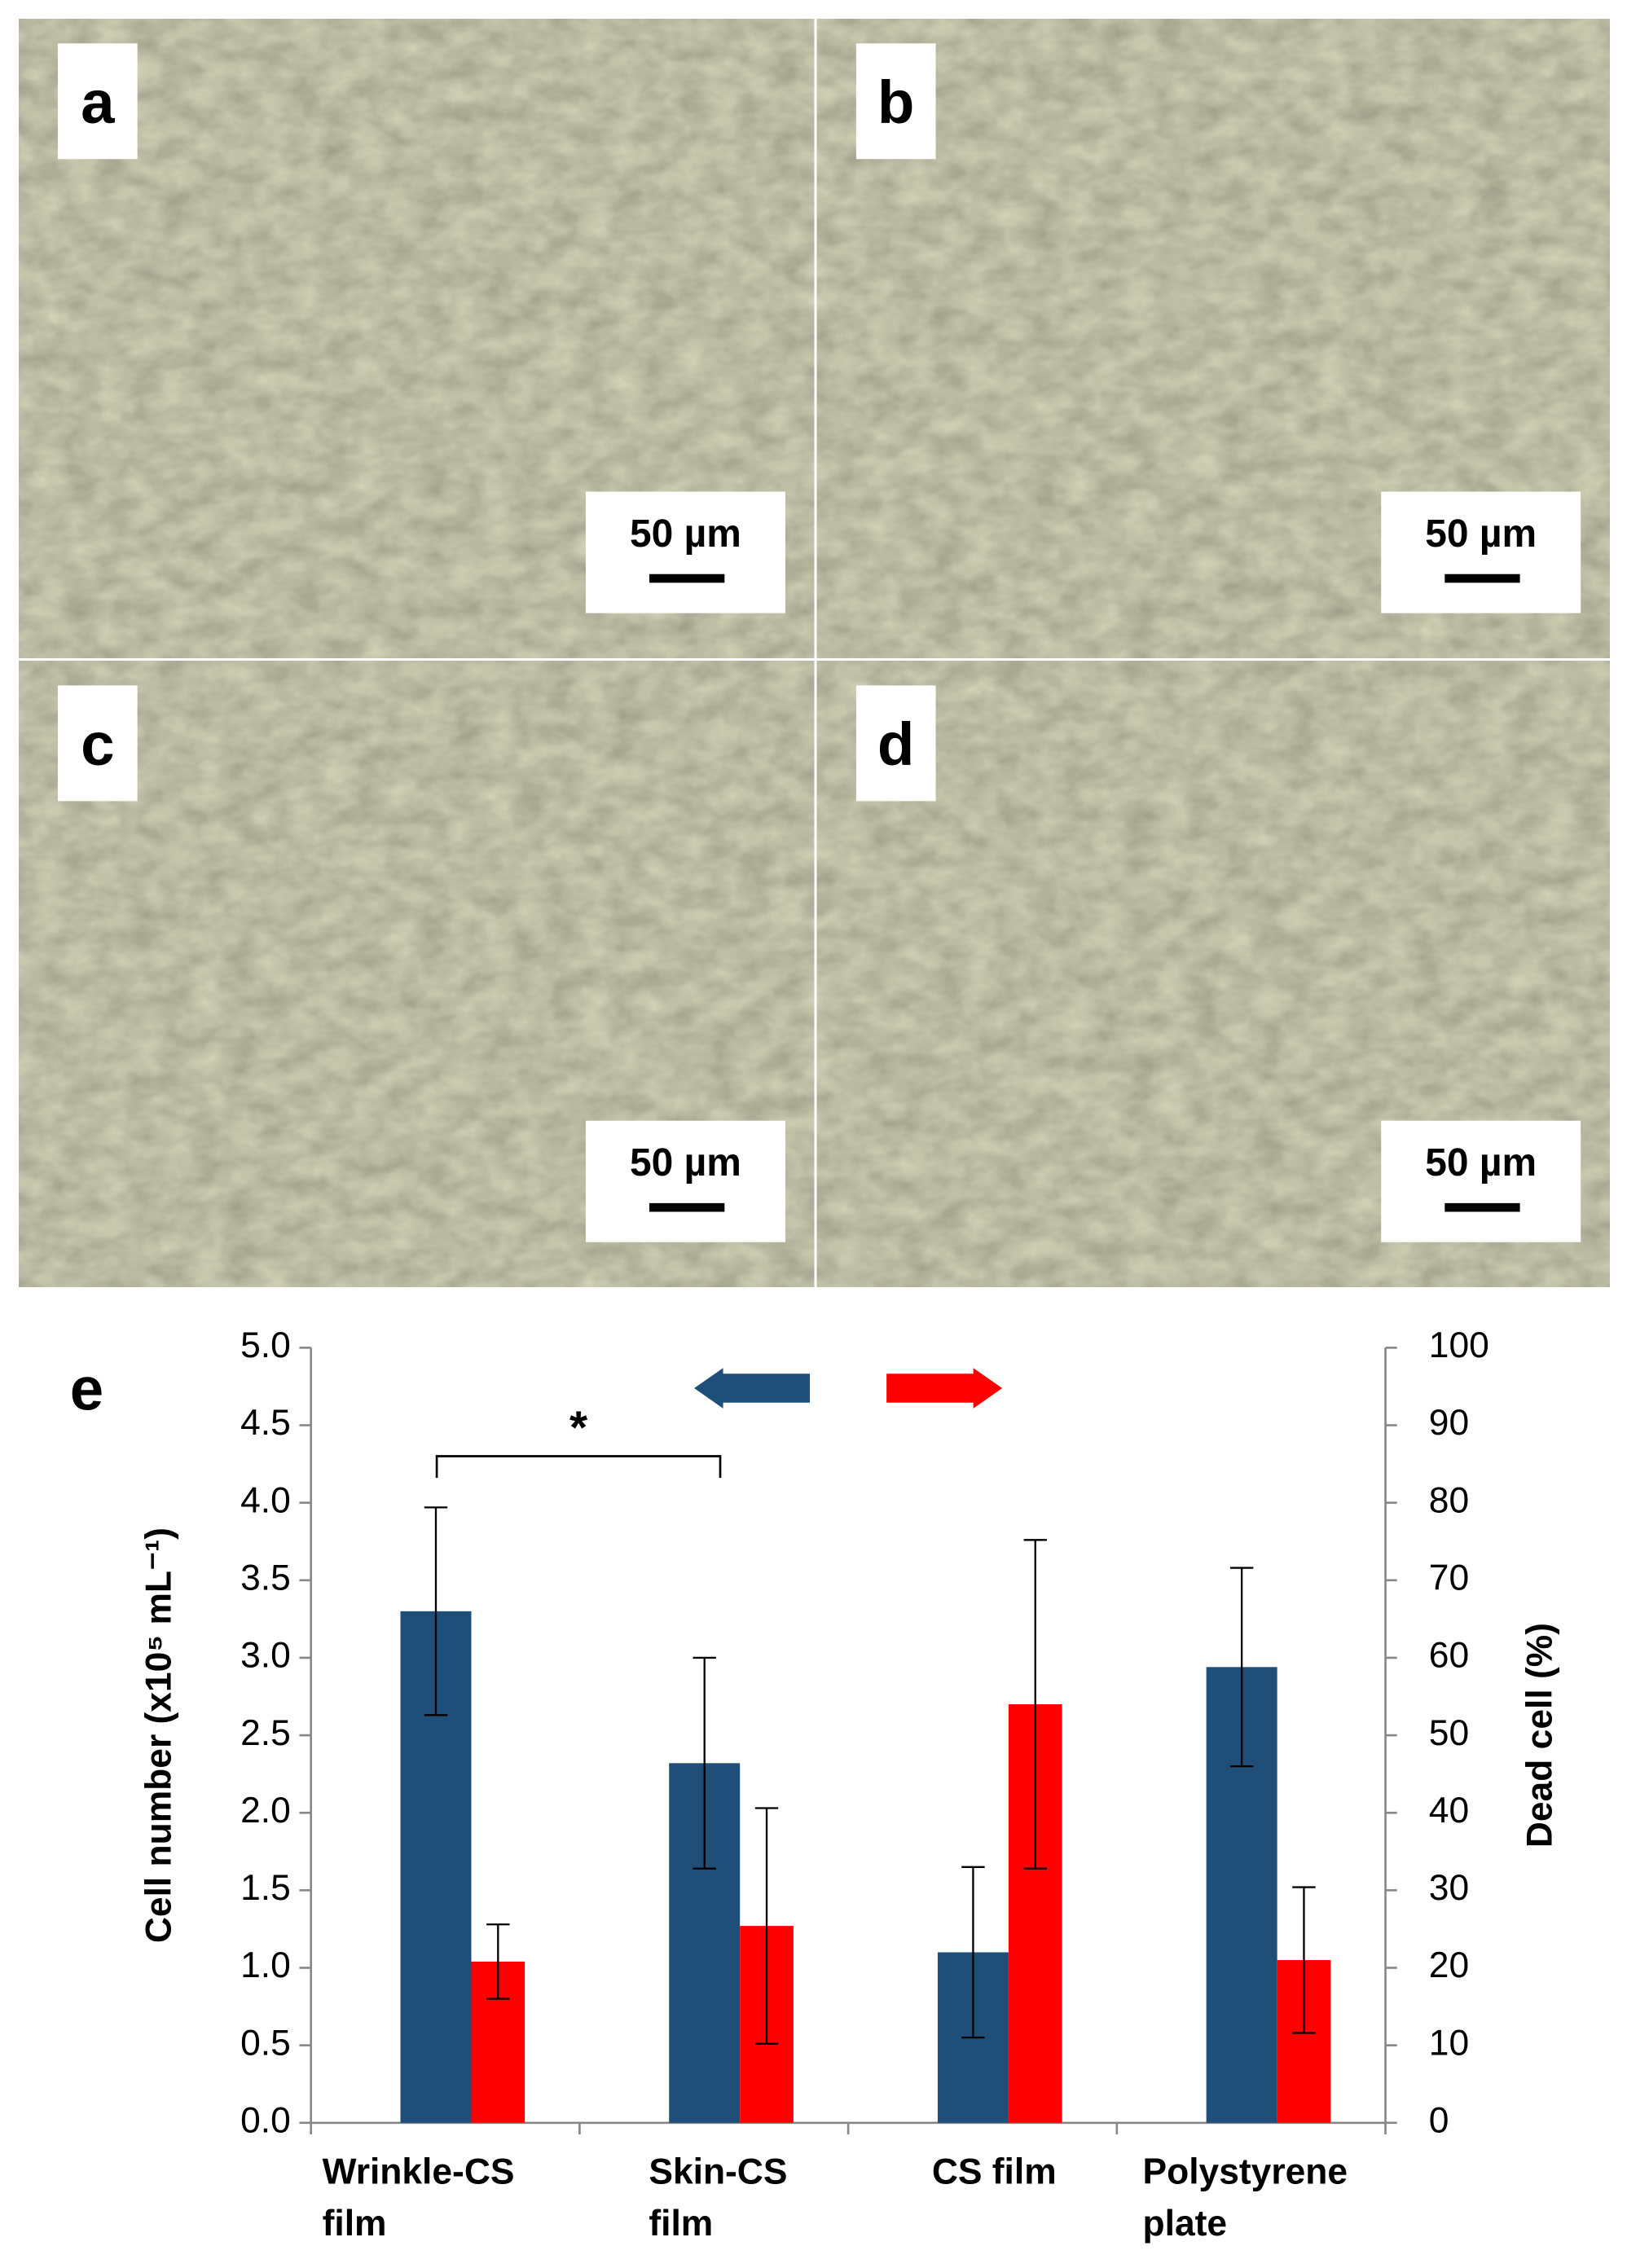 The width and height of the screenshot is (1627, 2268). What do you see at coordinates (266, 1578) in the screenshot?
I see `y-tick-label: 3.5` at bounding box center [266, 1578].